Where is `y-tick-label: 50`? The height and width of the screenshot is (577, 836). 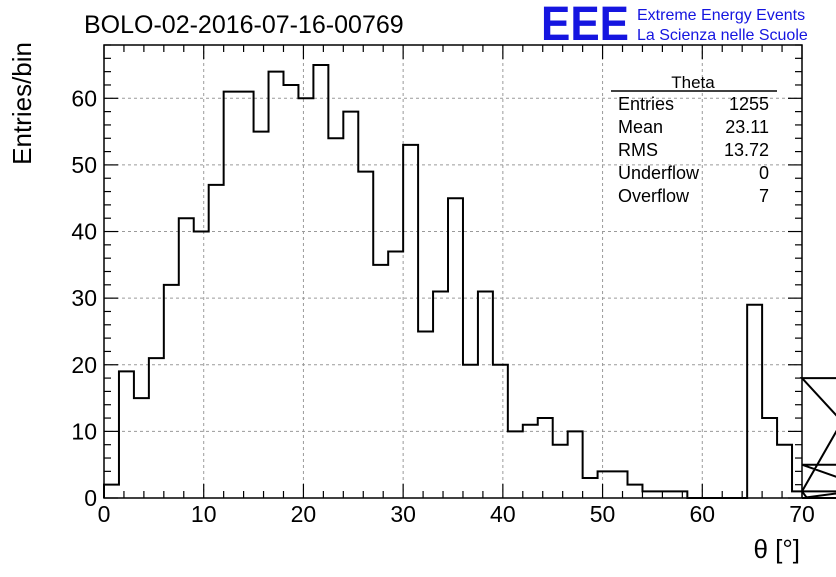
y-tick-label: 50 is located at coordinates (84, 165).